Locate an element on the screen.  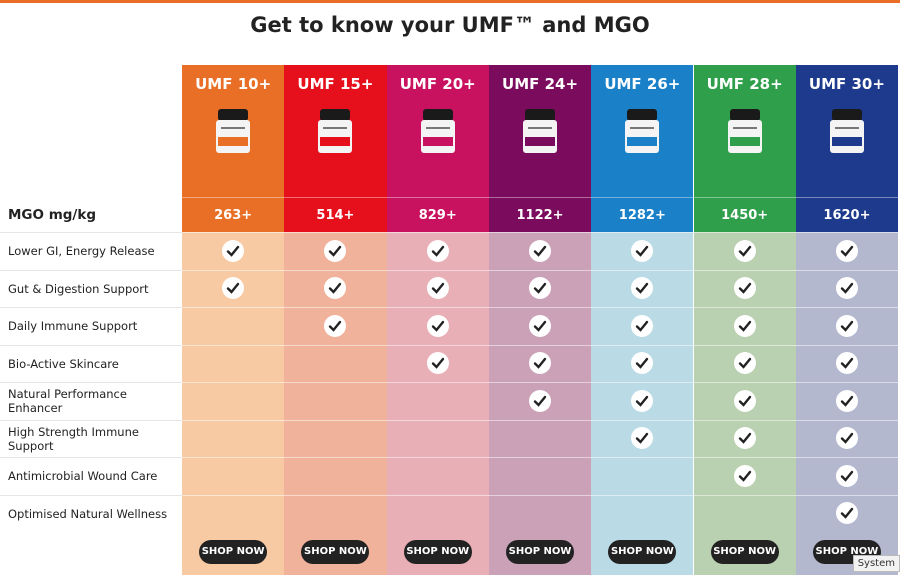
column-header: UMF 30+ is located at coordinates (847, 131).